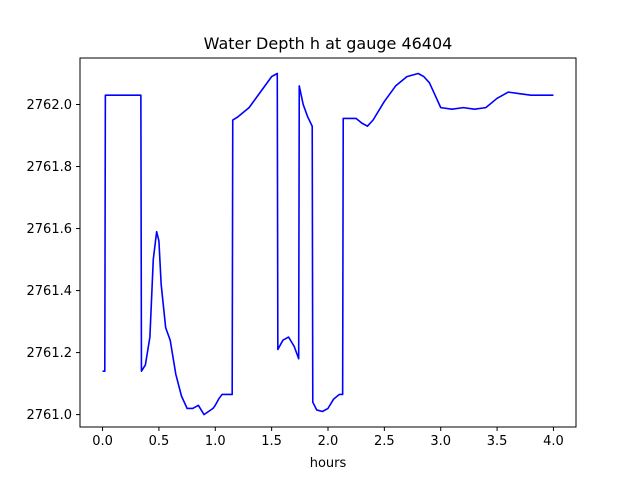 The height and width of the screenshot is (480, 640). I want to click on x-axis-ticks: 0.0 0.5 1.0 1.5 2.0 2.5 3.0 3.5 4.0, so click(328, 438).